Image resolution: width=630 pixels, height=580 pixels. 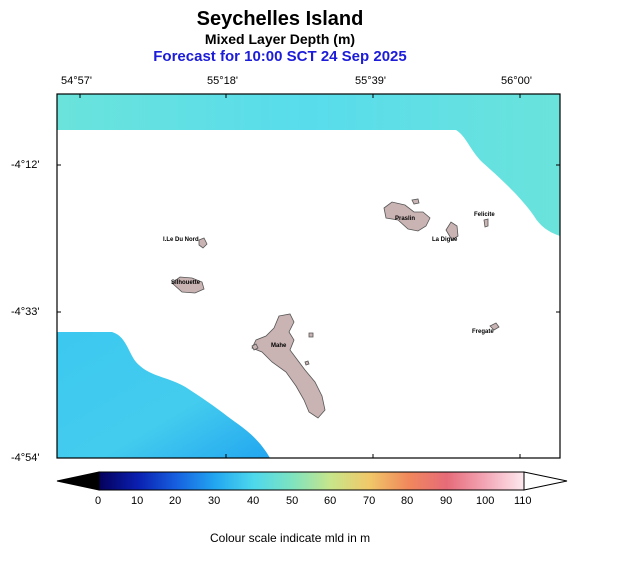 What do you see at coordinates (137, 501) in the screenshot?
I see `colorbar-tick-label: 10` at bounding box center [137, 501].